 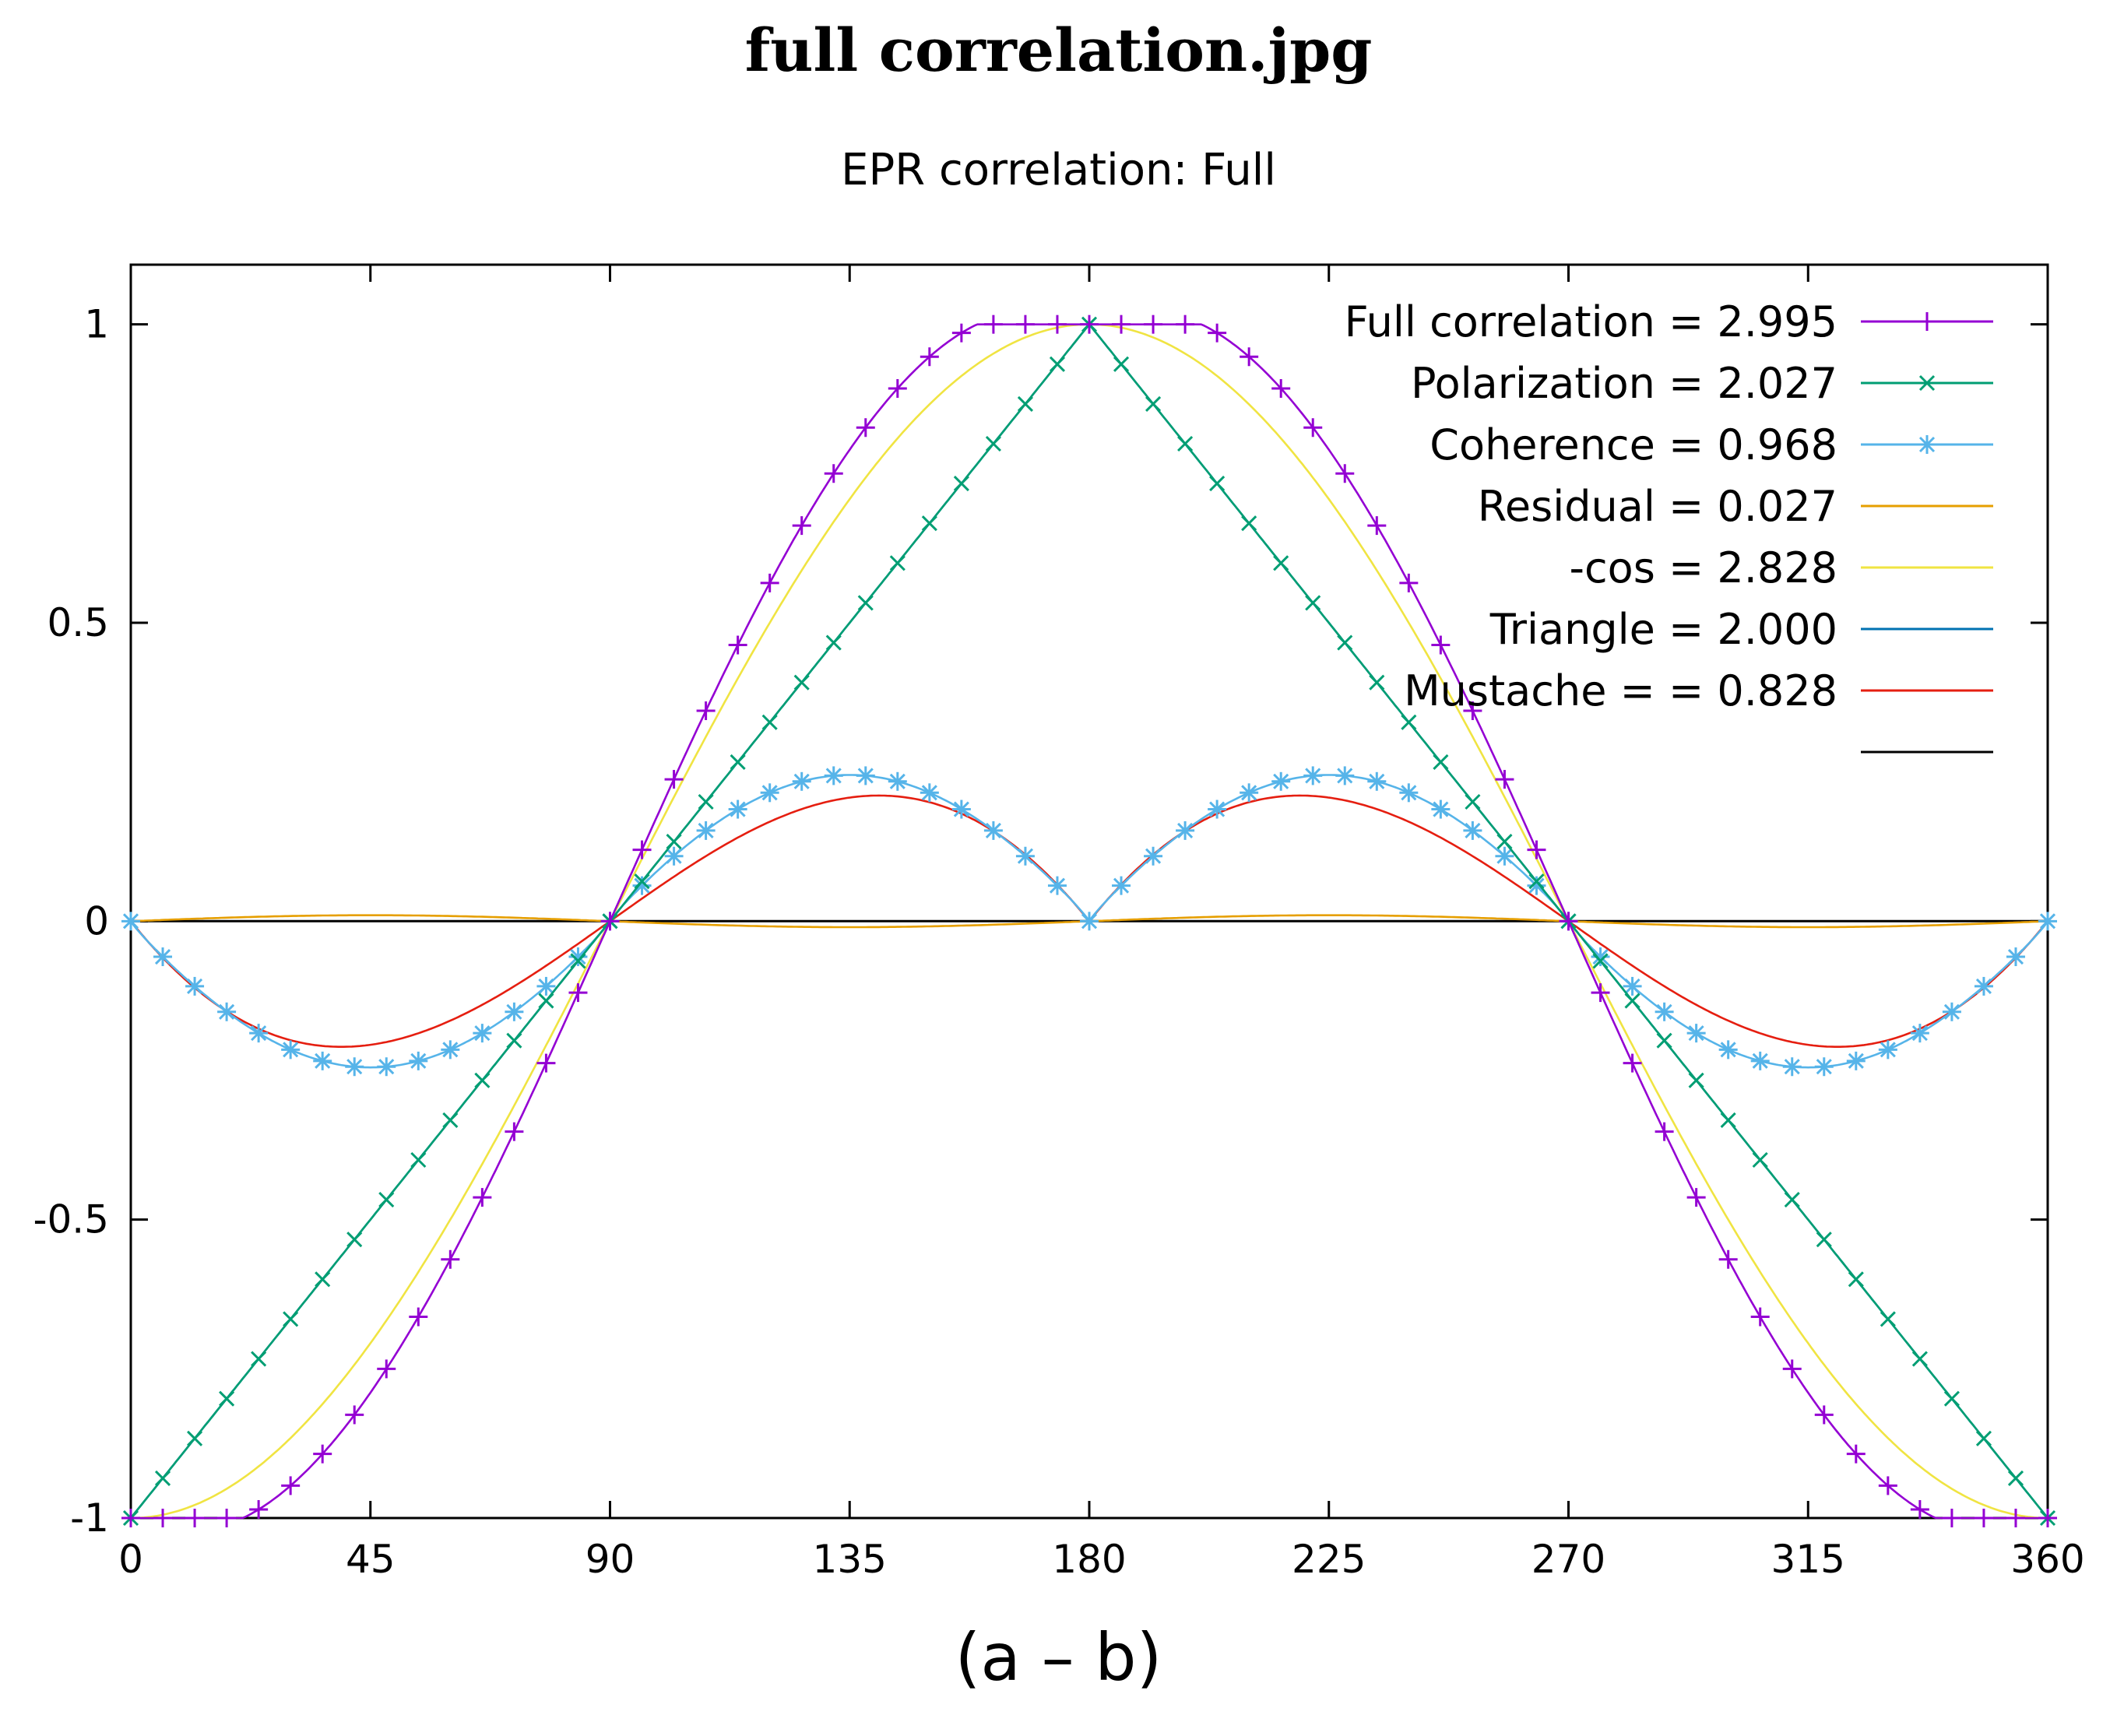 I want to click on legend-entry: -cos = 2.828, so click(x=1781, y=567).